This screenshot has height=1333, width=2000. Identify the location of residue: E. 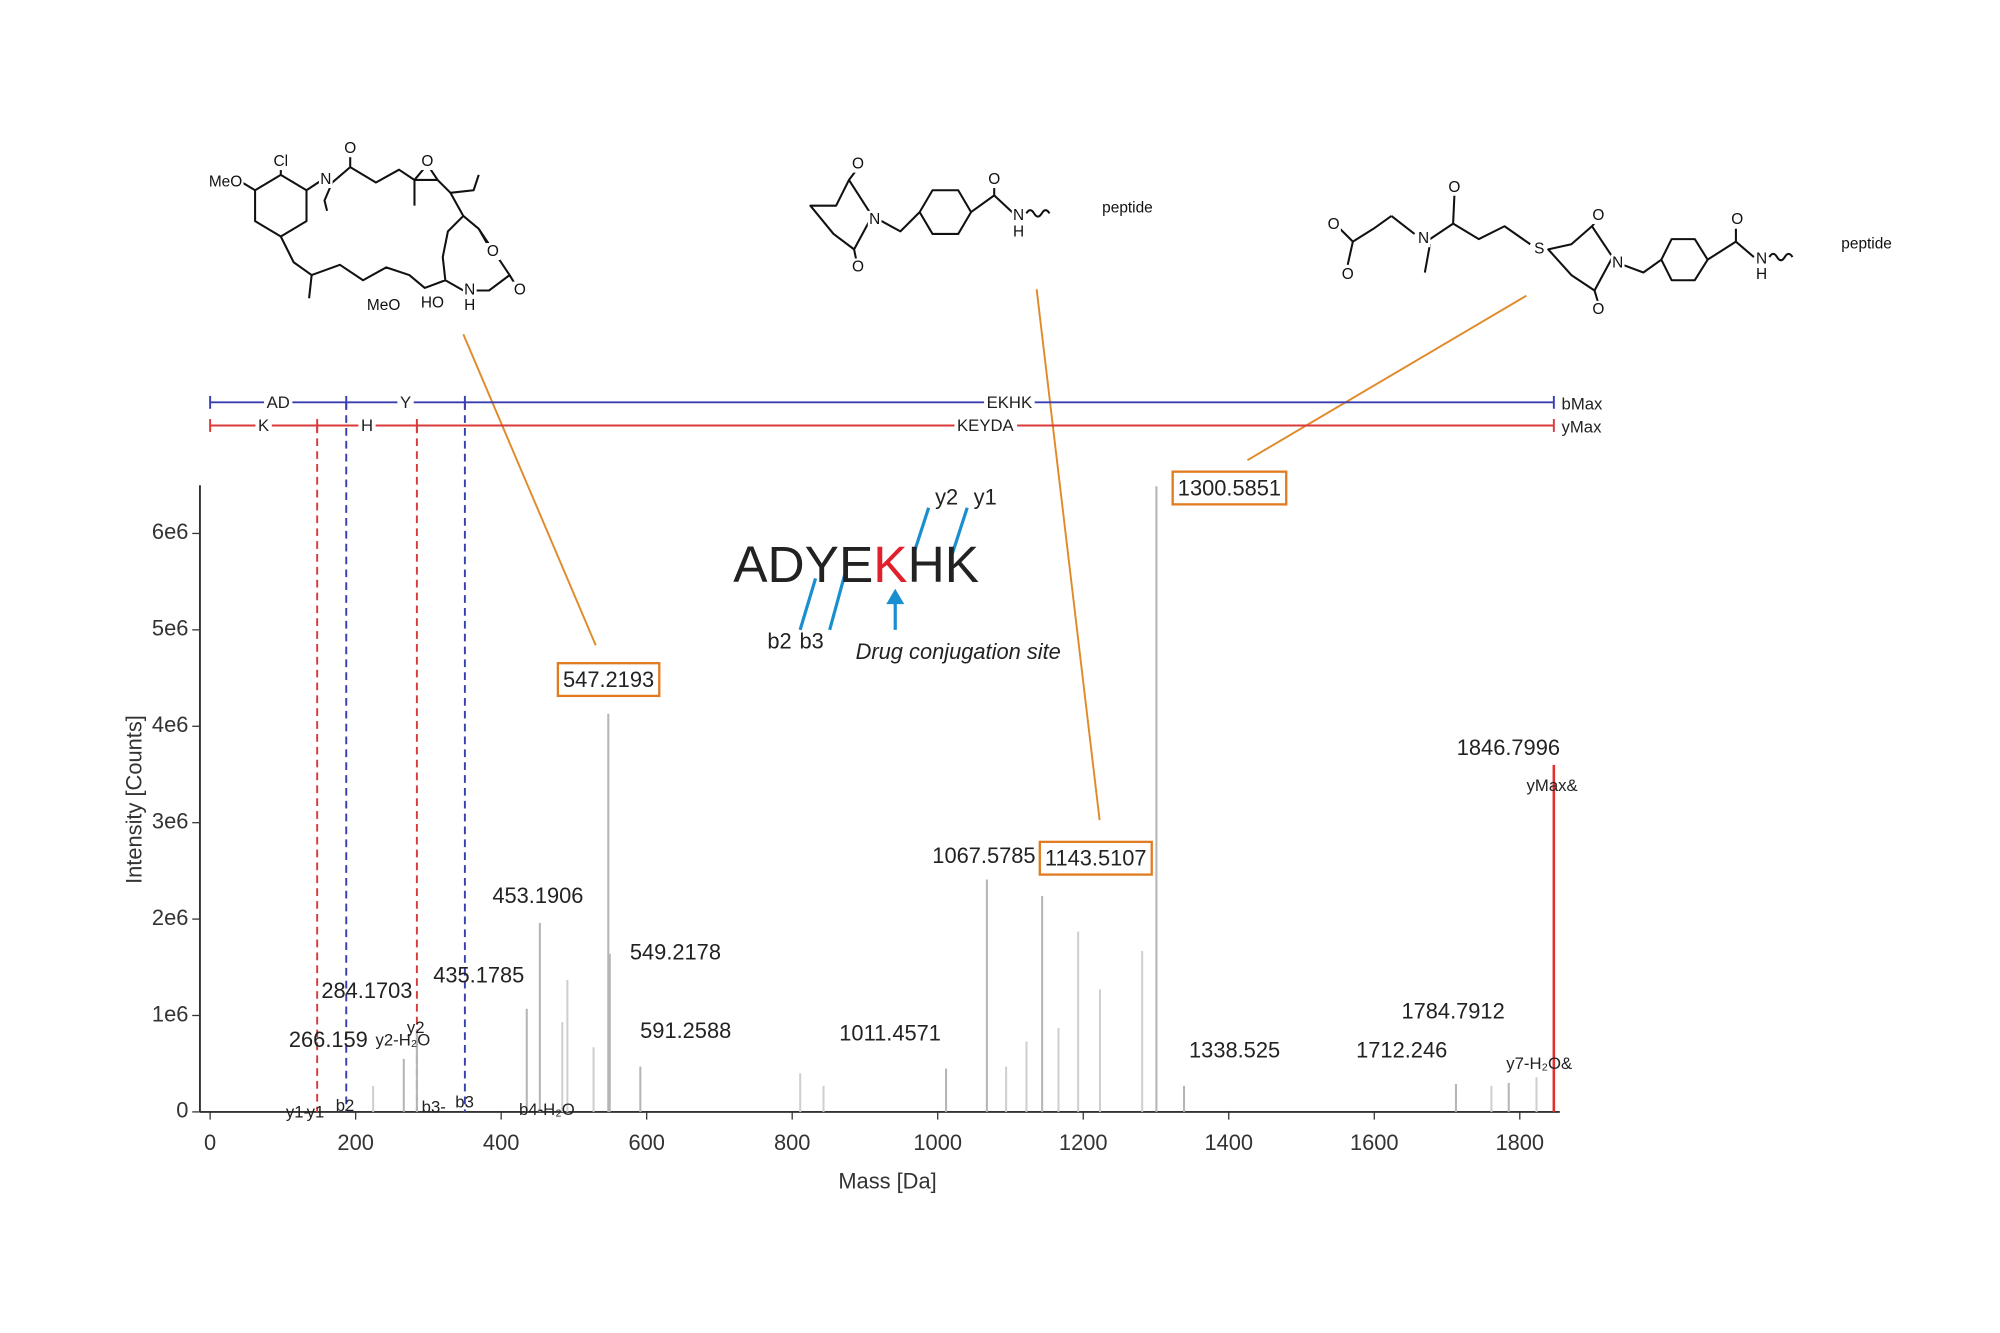
(856, 564).